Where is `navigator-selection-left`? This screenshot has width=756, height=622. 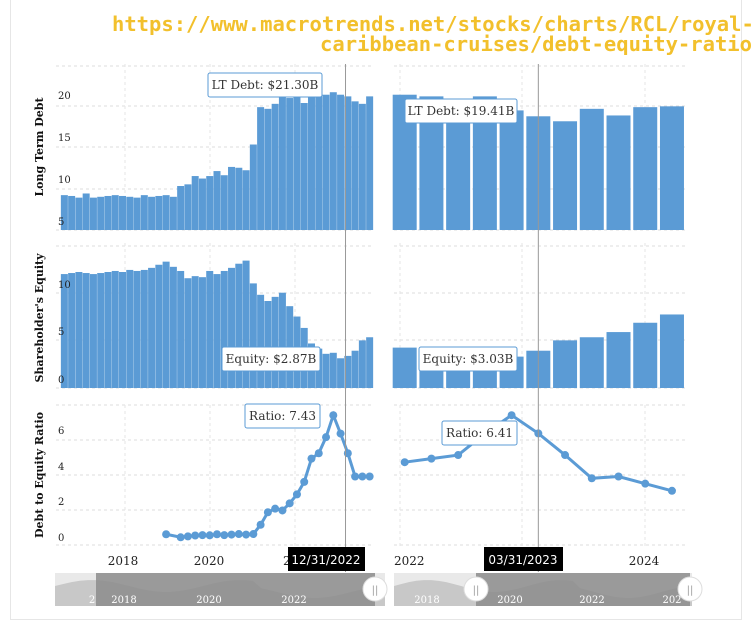 navigator-selection-left is located at coordinates (235, 589).